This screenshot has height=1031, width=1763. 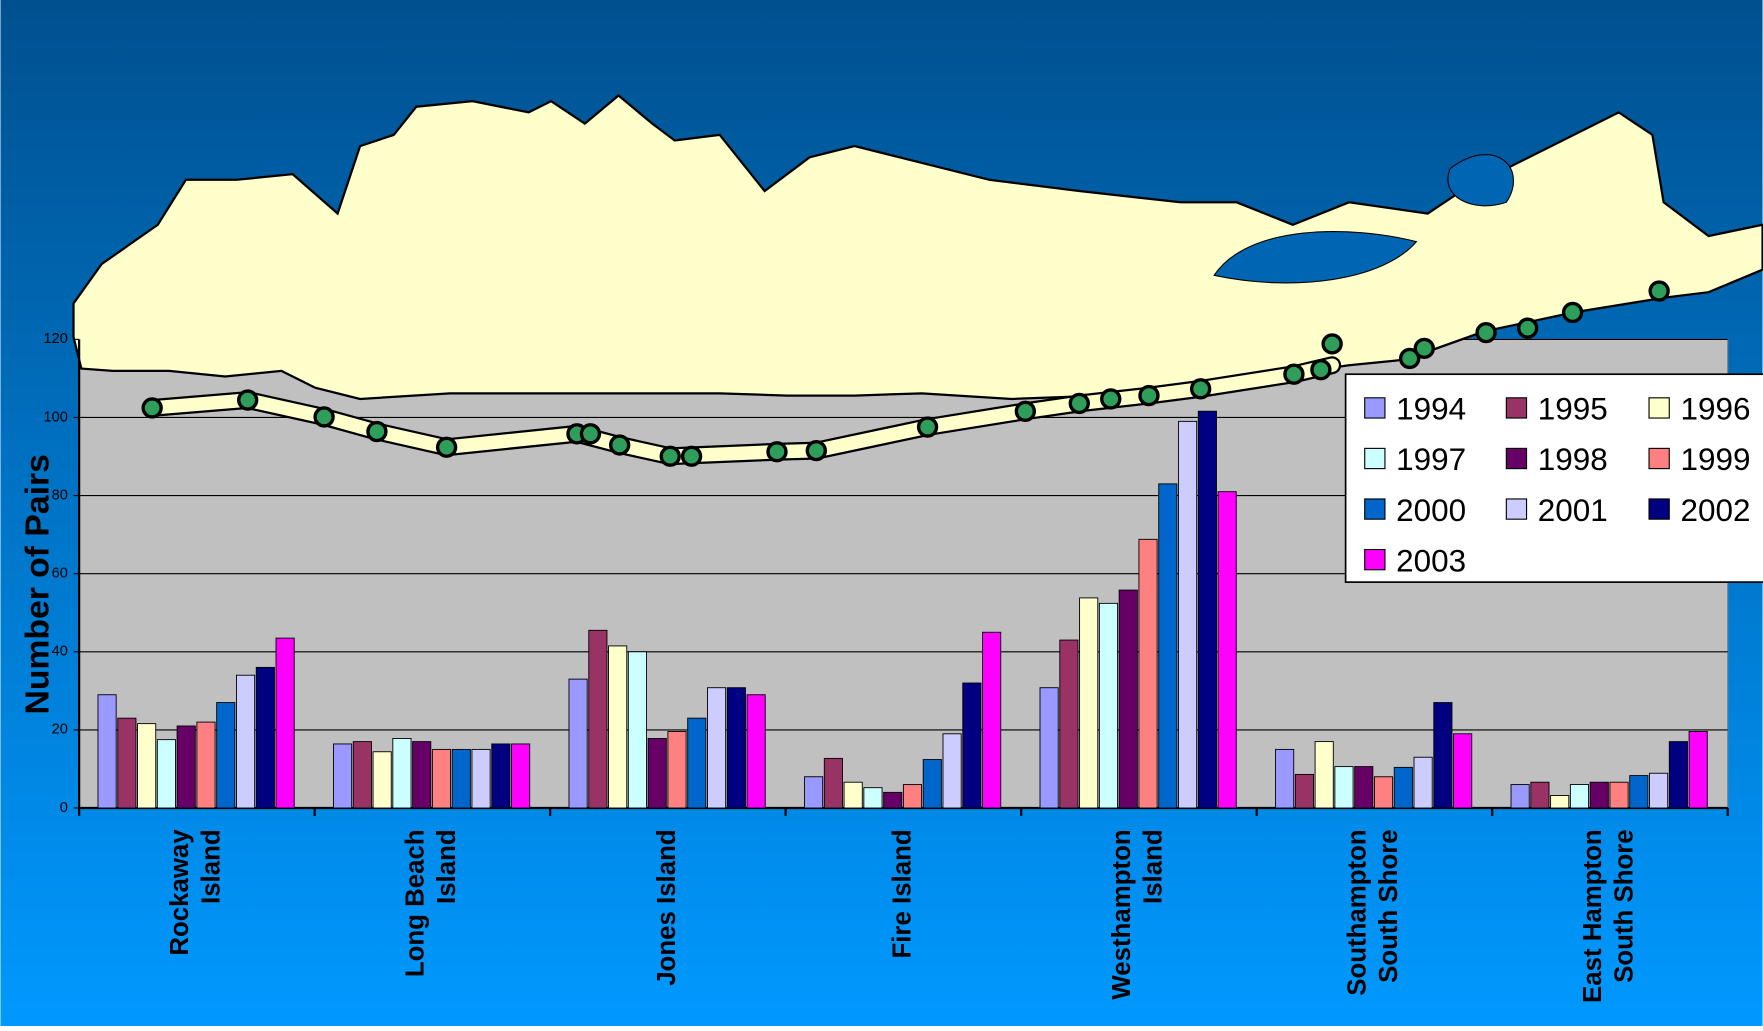 I want to click on y-axis-label: Number of Pairs, so click(x=38, y=584).